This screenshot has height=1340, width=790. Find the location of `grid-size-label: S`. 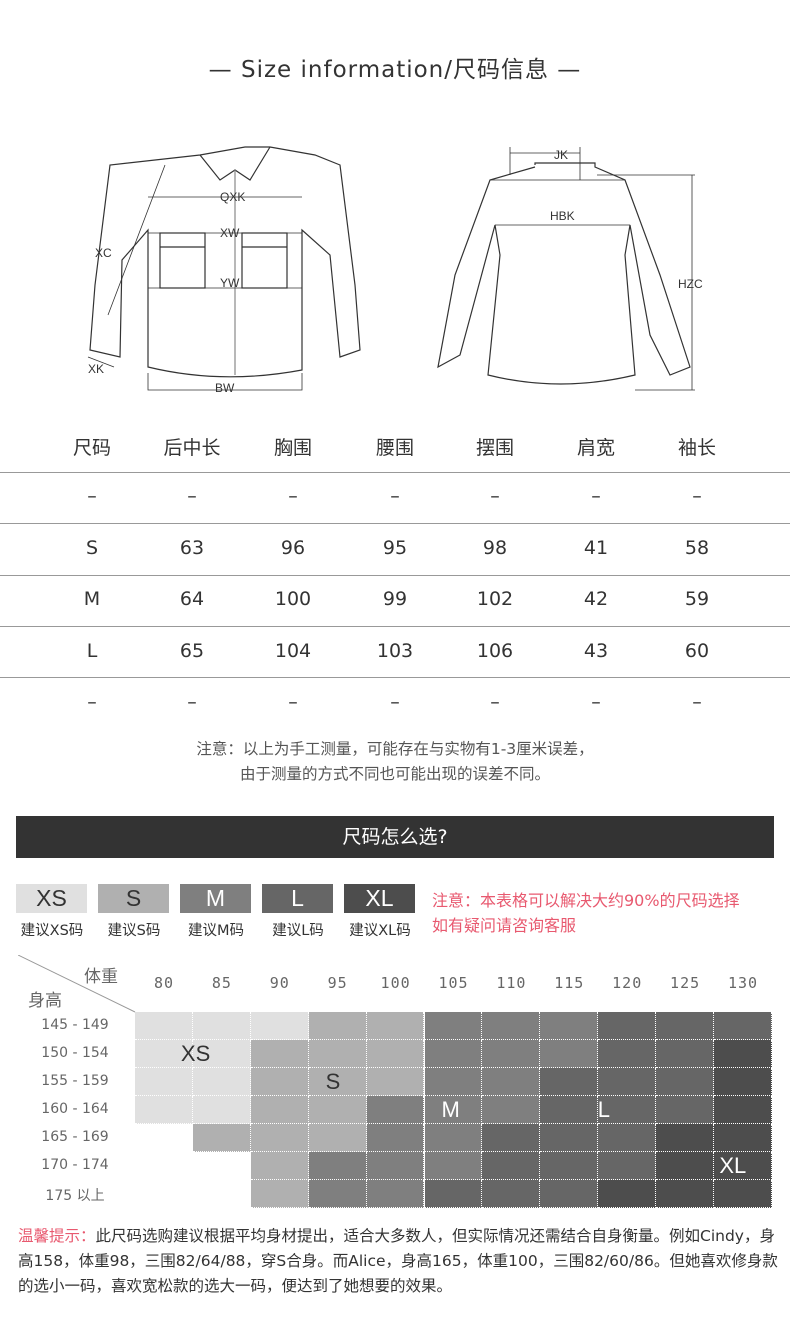

grid-size-label: S is located at coordinates (333, 1081).